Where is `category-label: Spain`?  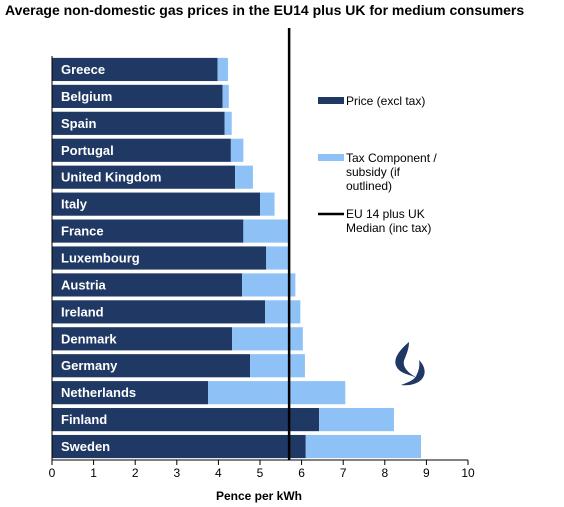
category-label: Spain is located at coordinates (78, 123).